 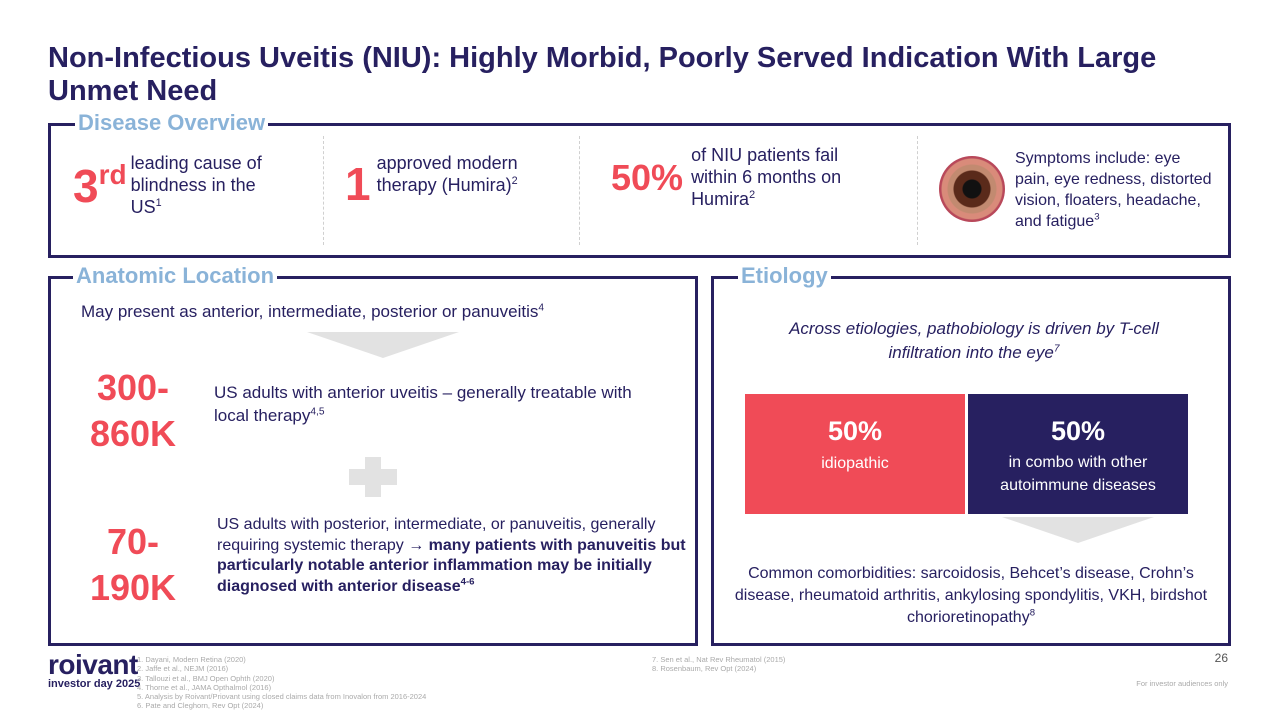 What do you see at coordinates (133, 411) in the screenshot?
I see `anterior-count: 300- 860K` at bounding box center [133, 411].